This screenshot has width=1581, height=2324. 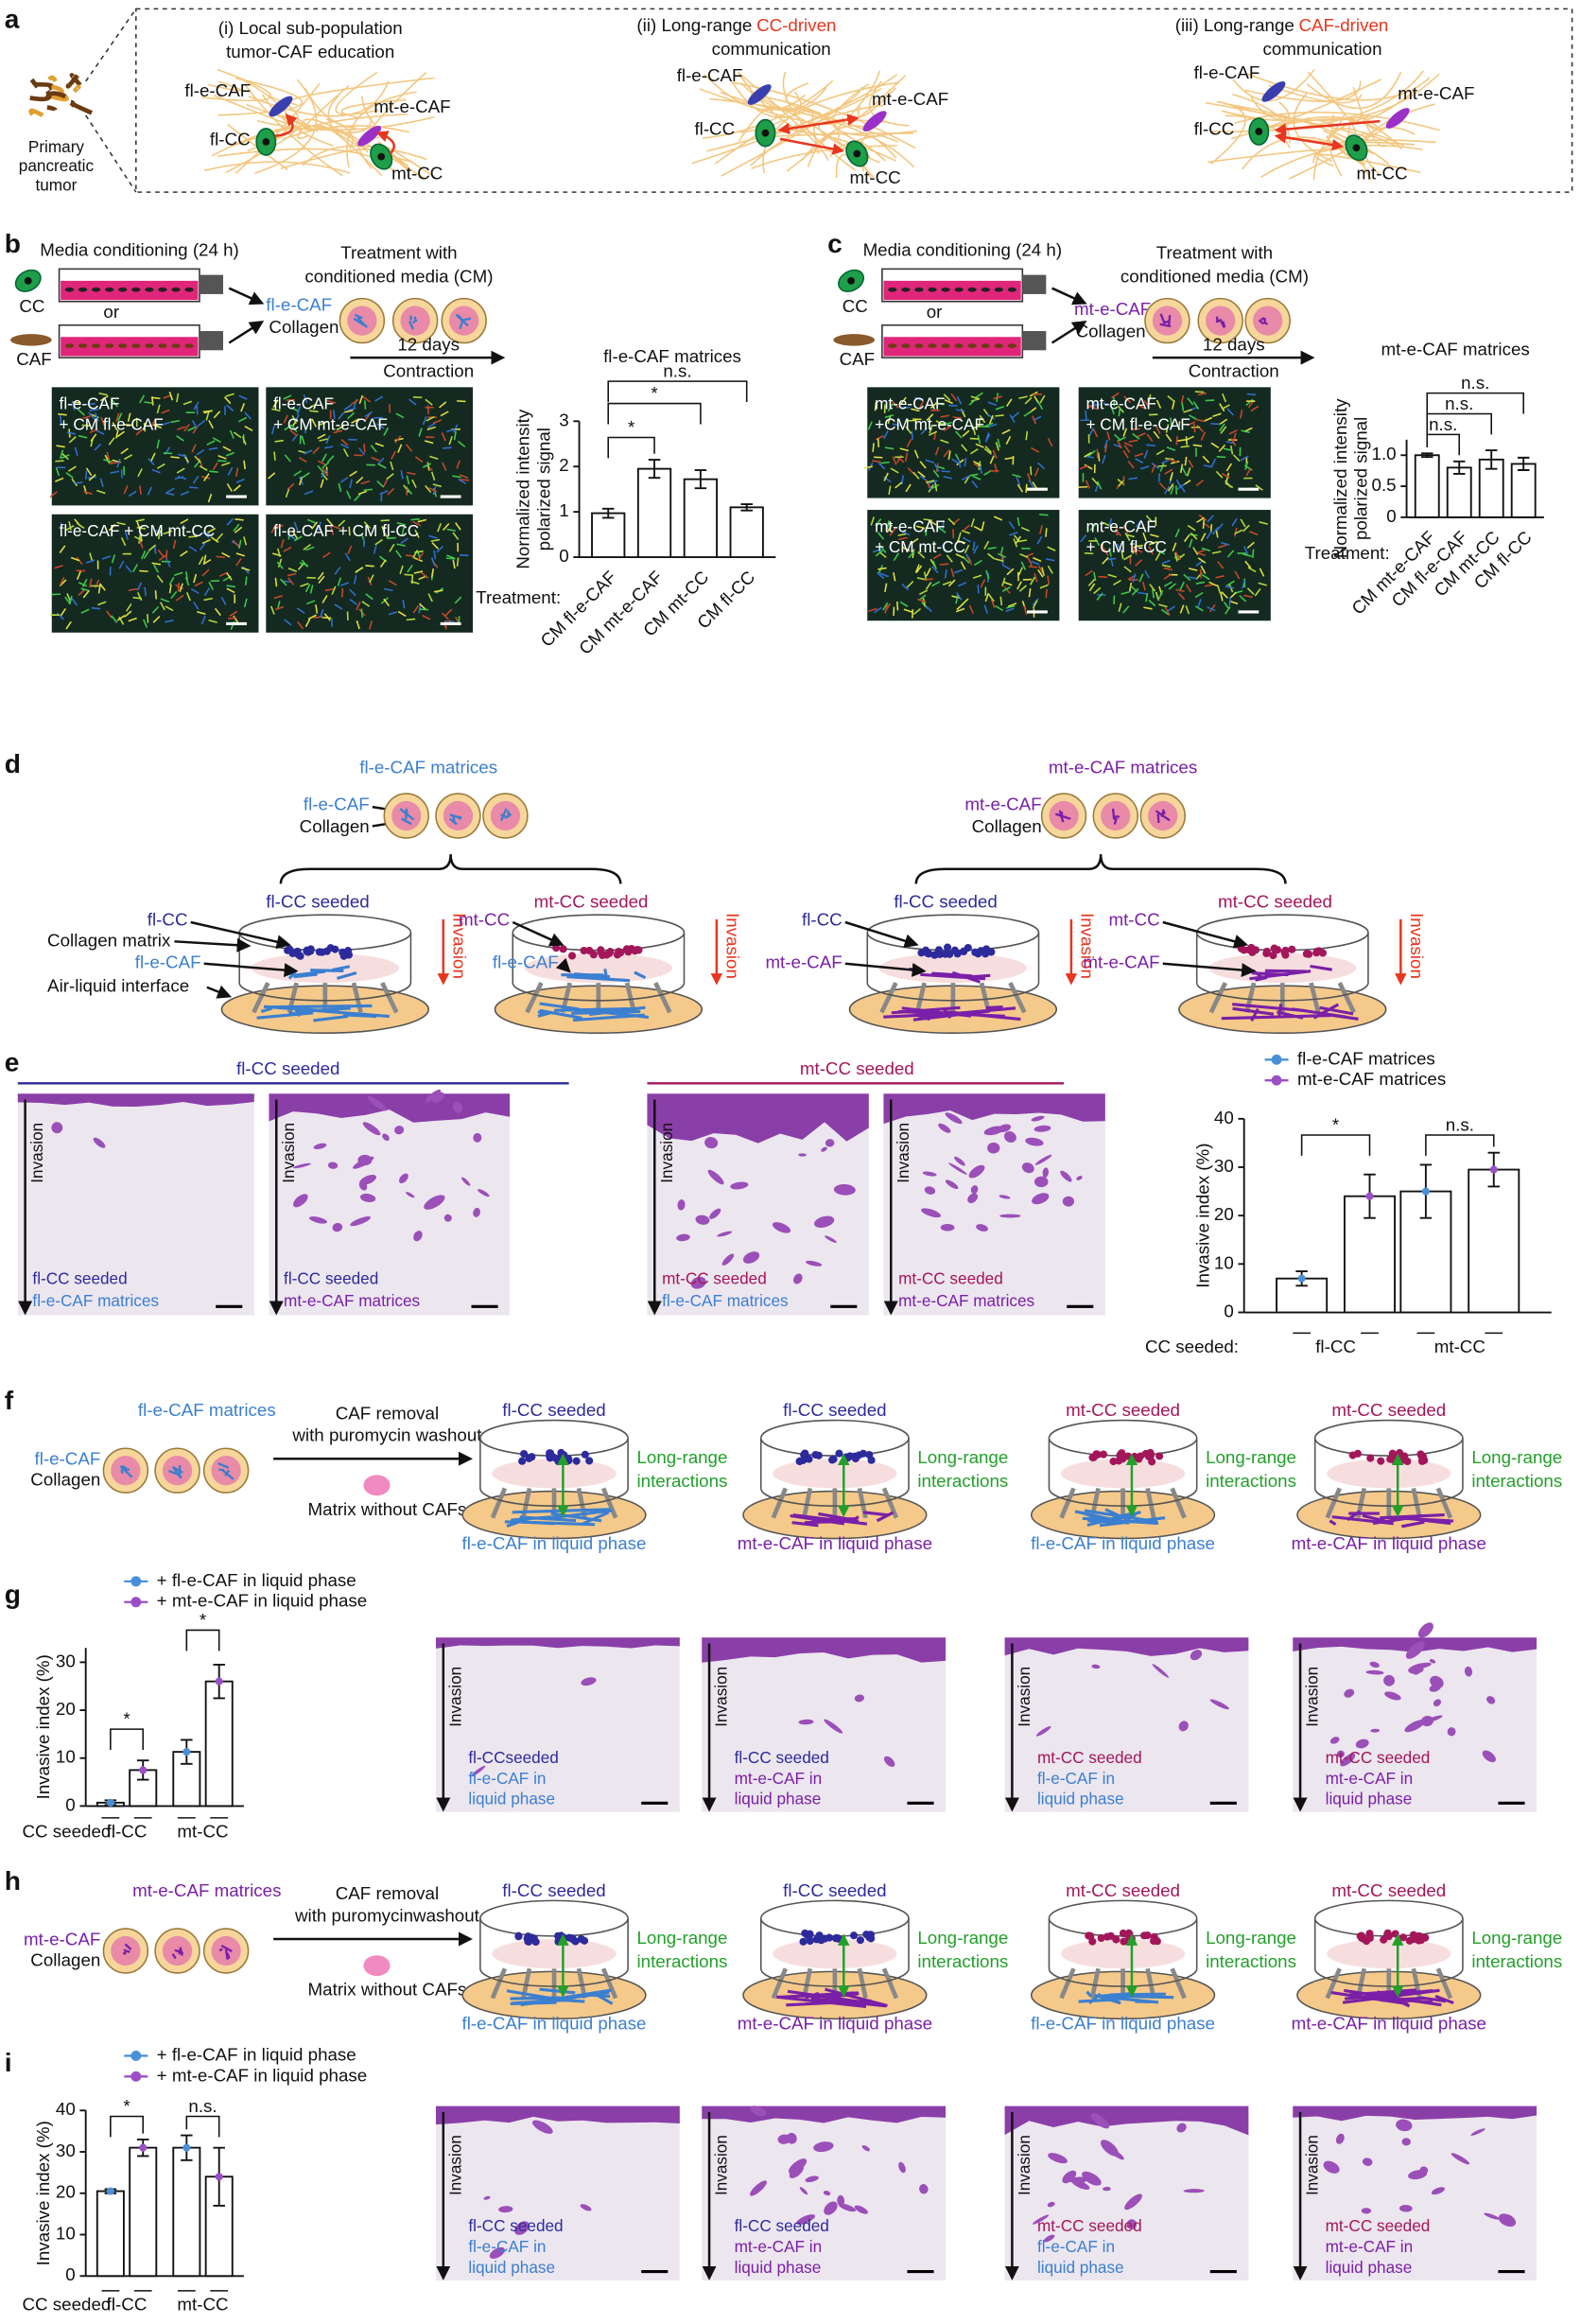 What do you see at coordinates (286, 125) in the screenshot?
I see `arrow` at bounding box center [286, 125].